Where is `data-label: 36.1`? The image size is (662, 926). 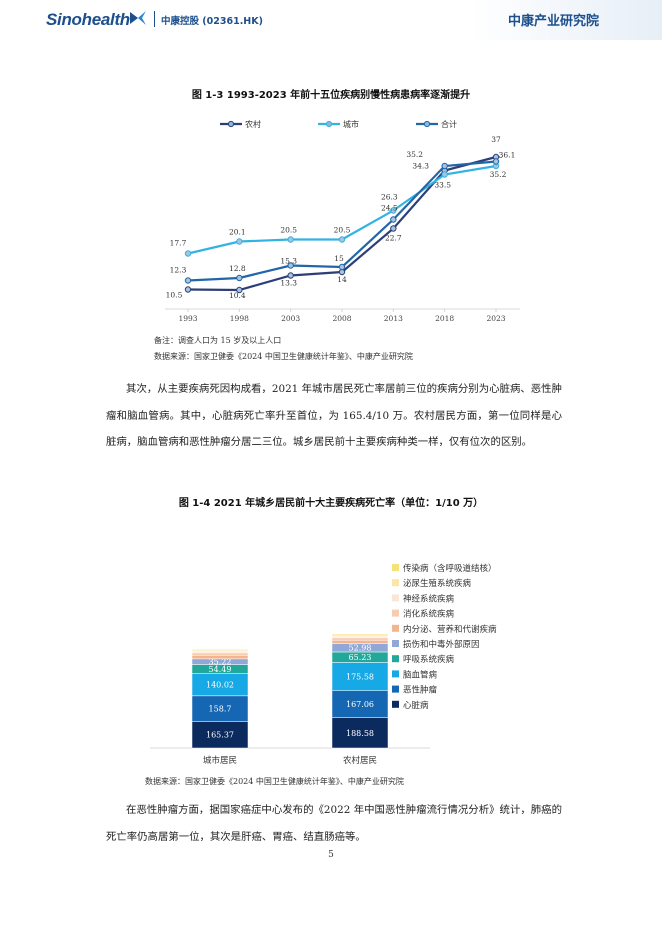 data-label: 36.1 is located at coordinates (507, 155).